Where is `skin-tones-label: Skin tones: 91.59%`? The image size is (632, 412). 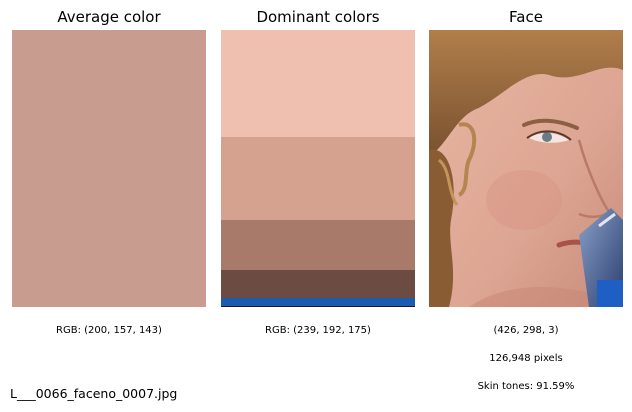
skin-tones-label: Skin tones: 91.59% is located at coordinates (526, 386).